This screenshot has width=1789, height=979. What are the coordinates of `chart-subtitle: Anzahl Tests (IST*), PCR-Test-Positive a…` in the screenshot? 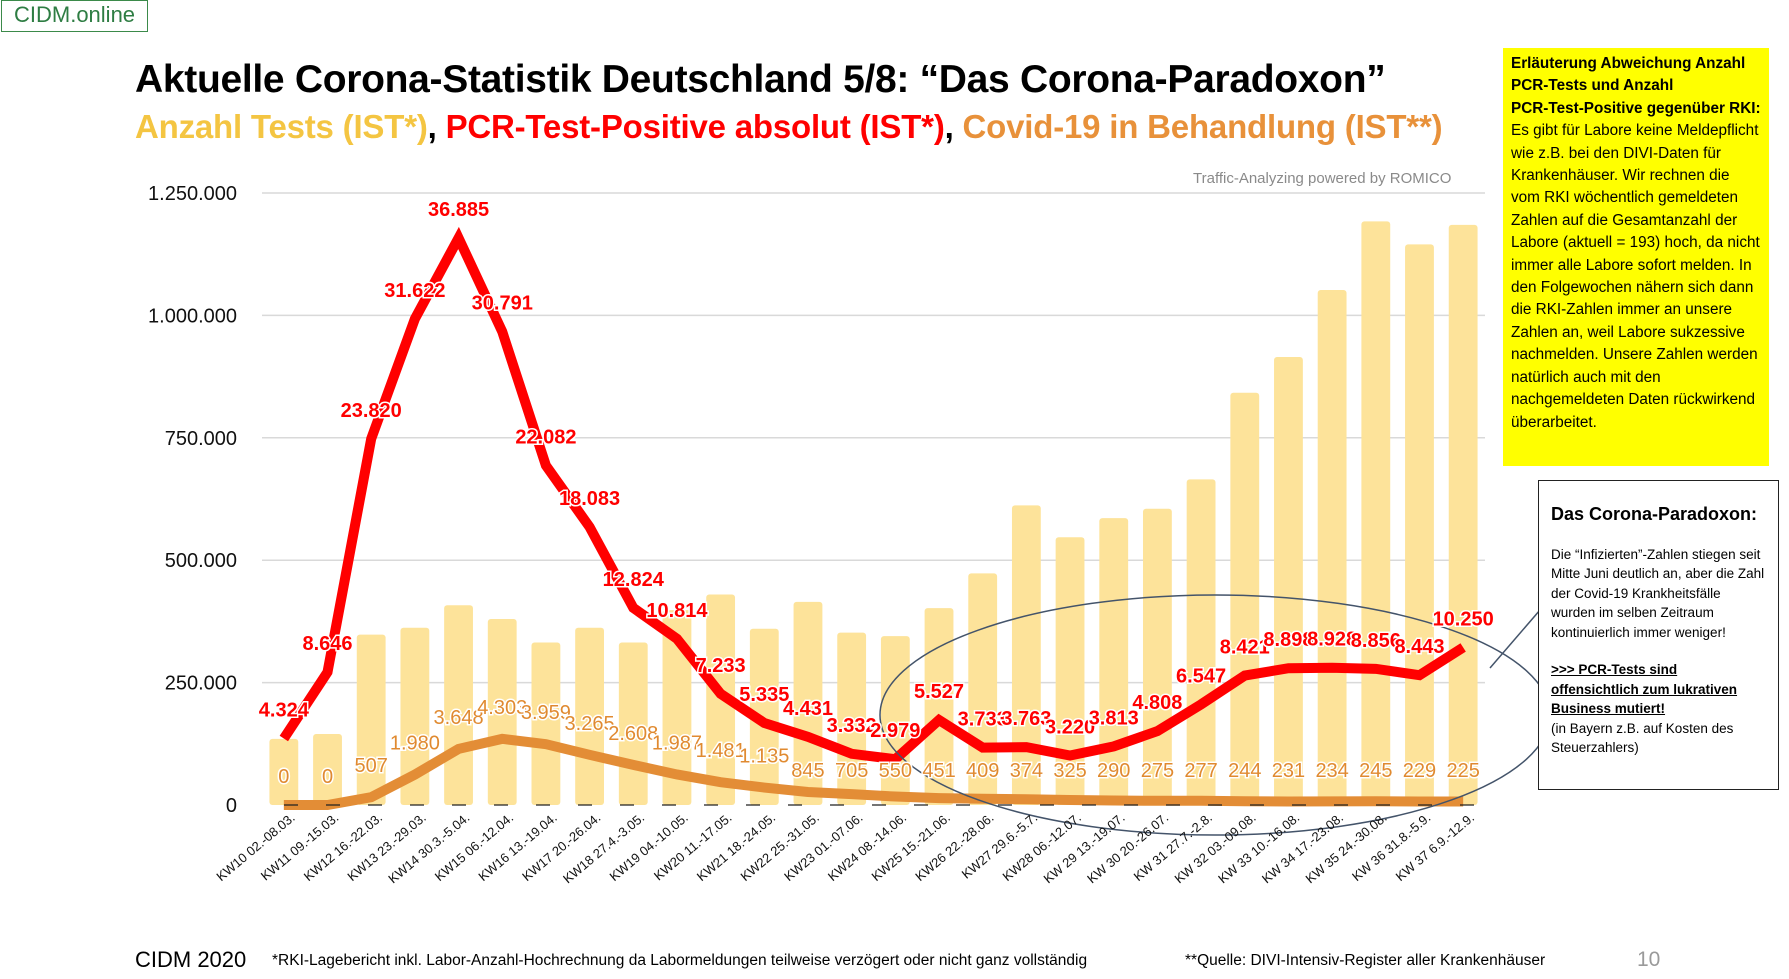 It's located at (789, 127).